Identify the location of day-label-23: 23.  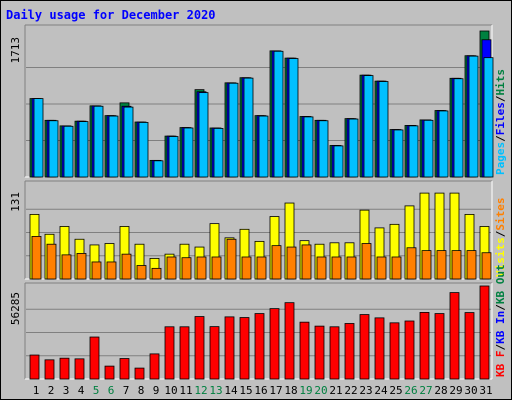
(365, 390).